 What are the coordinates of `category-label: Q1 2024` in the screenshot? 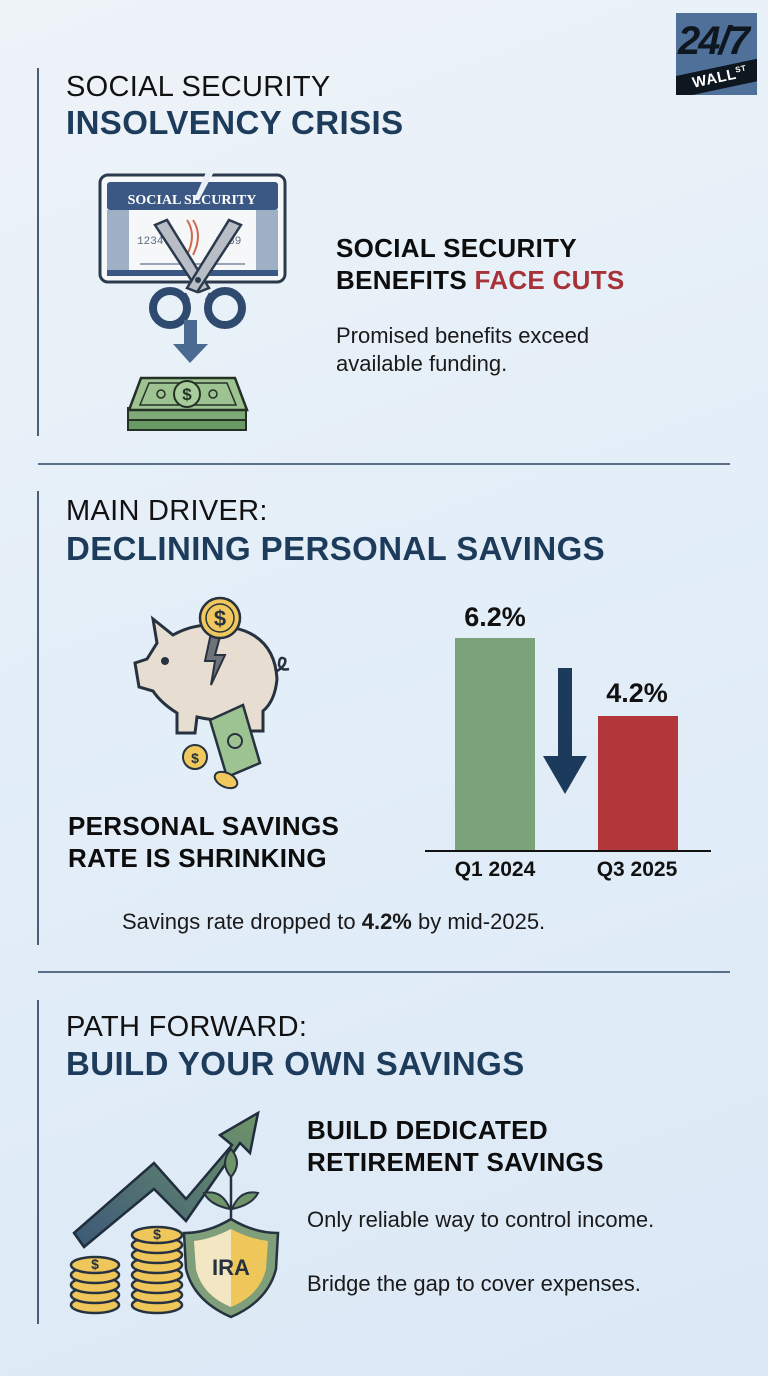 It's located at (495, 869).